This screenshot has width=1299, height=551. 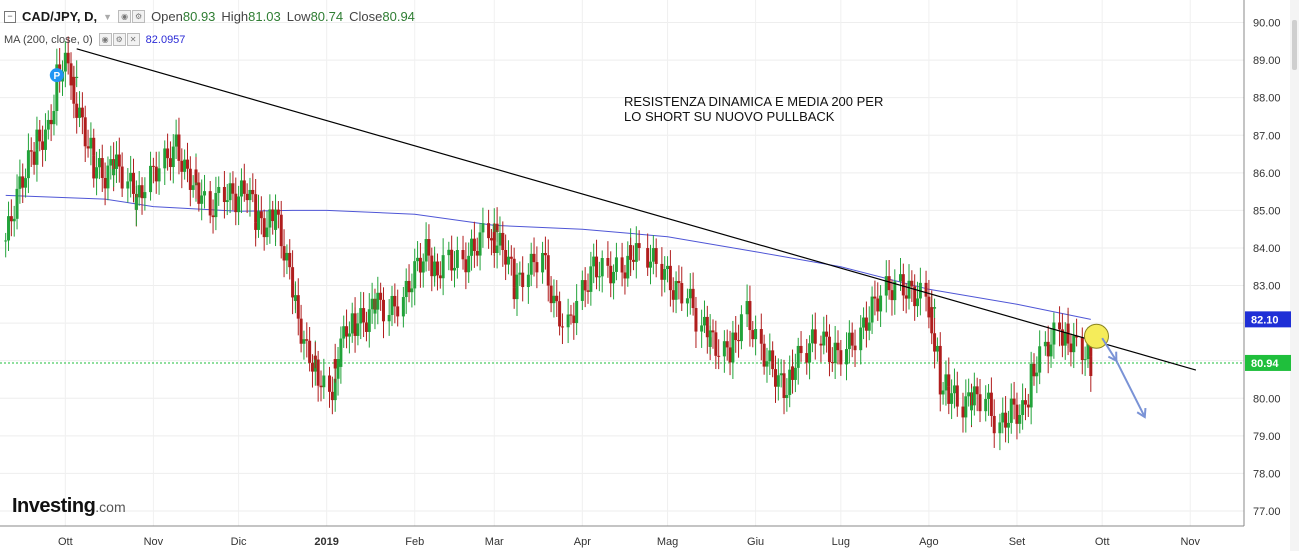 What do you see at coordinates (1123, 377) in the screenshot?
I see `projection-arrow` at bounding box center [1123, 377].